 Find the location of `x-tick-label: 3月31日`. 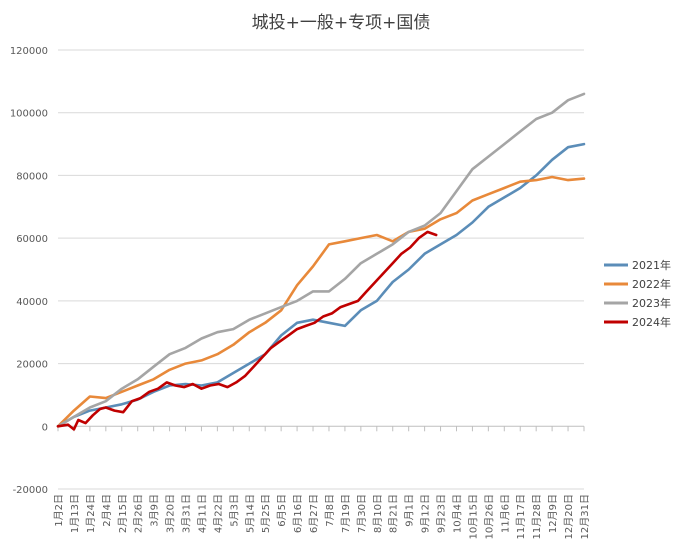

x-tick-label: 3月31日 is located at coordinates (187, 513).